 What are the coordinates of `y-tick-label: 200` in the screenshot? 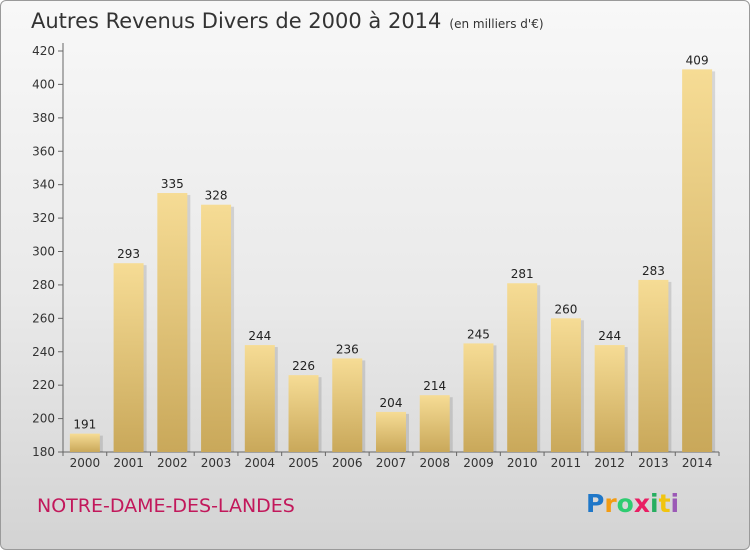 It's located at (43, 419).